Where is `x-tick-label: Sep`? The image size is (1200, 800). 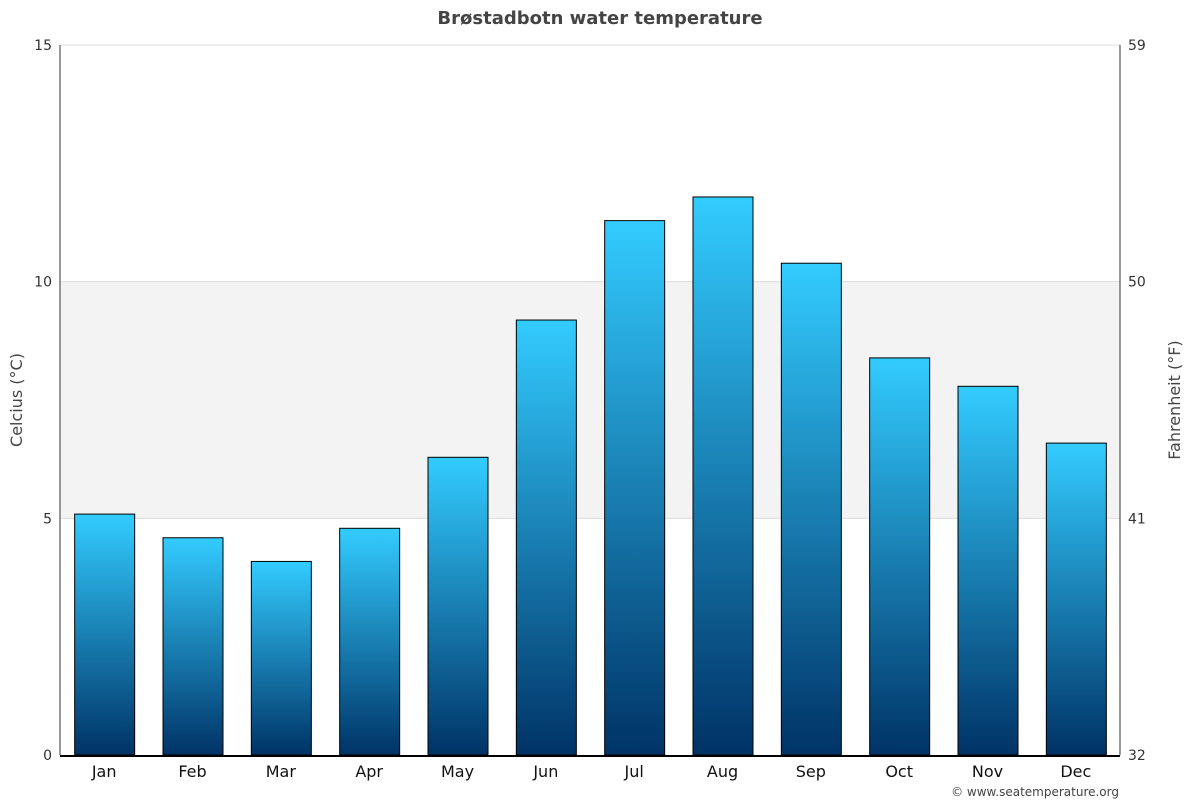 x-tick-label: Sep is located at coordinates (811, 771).